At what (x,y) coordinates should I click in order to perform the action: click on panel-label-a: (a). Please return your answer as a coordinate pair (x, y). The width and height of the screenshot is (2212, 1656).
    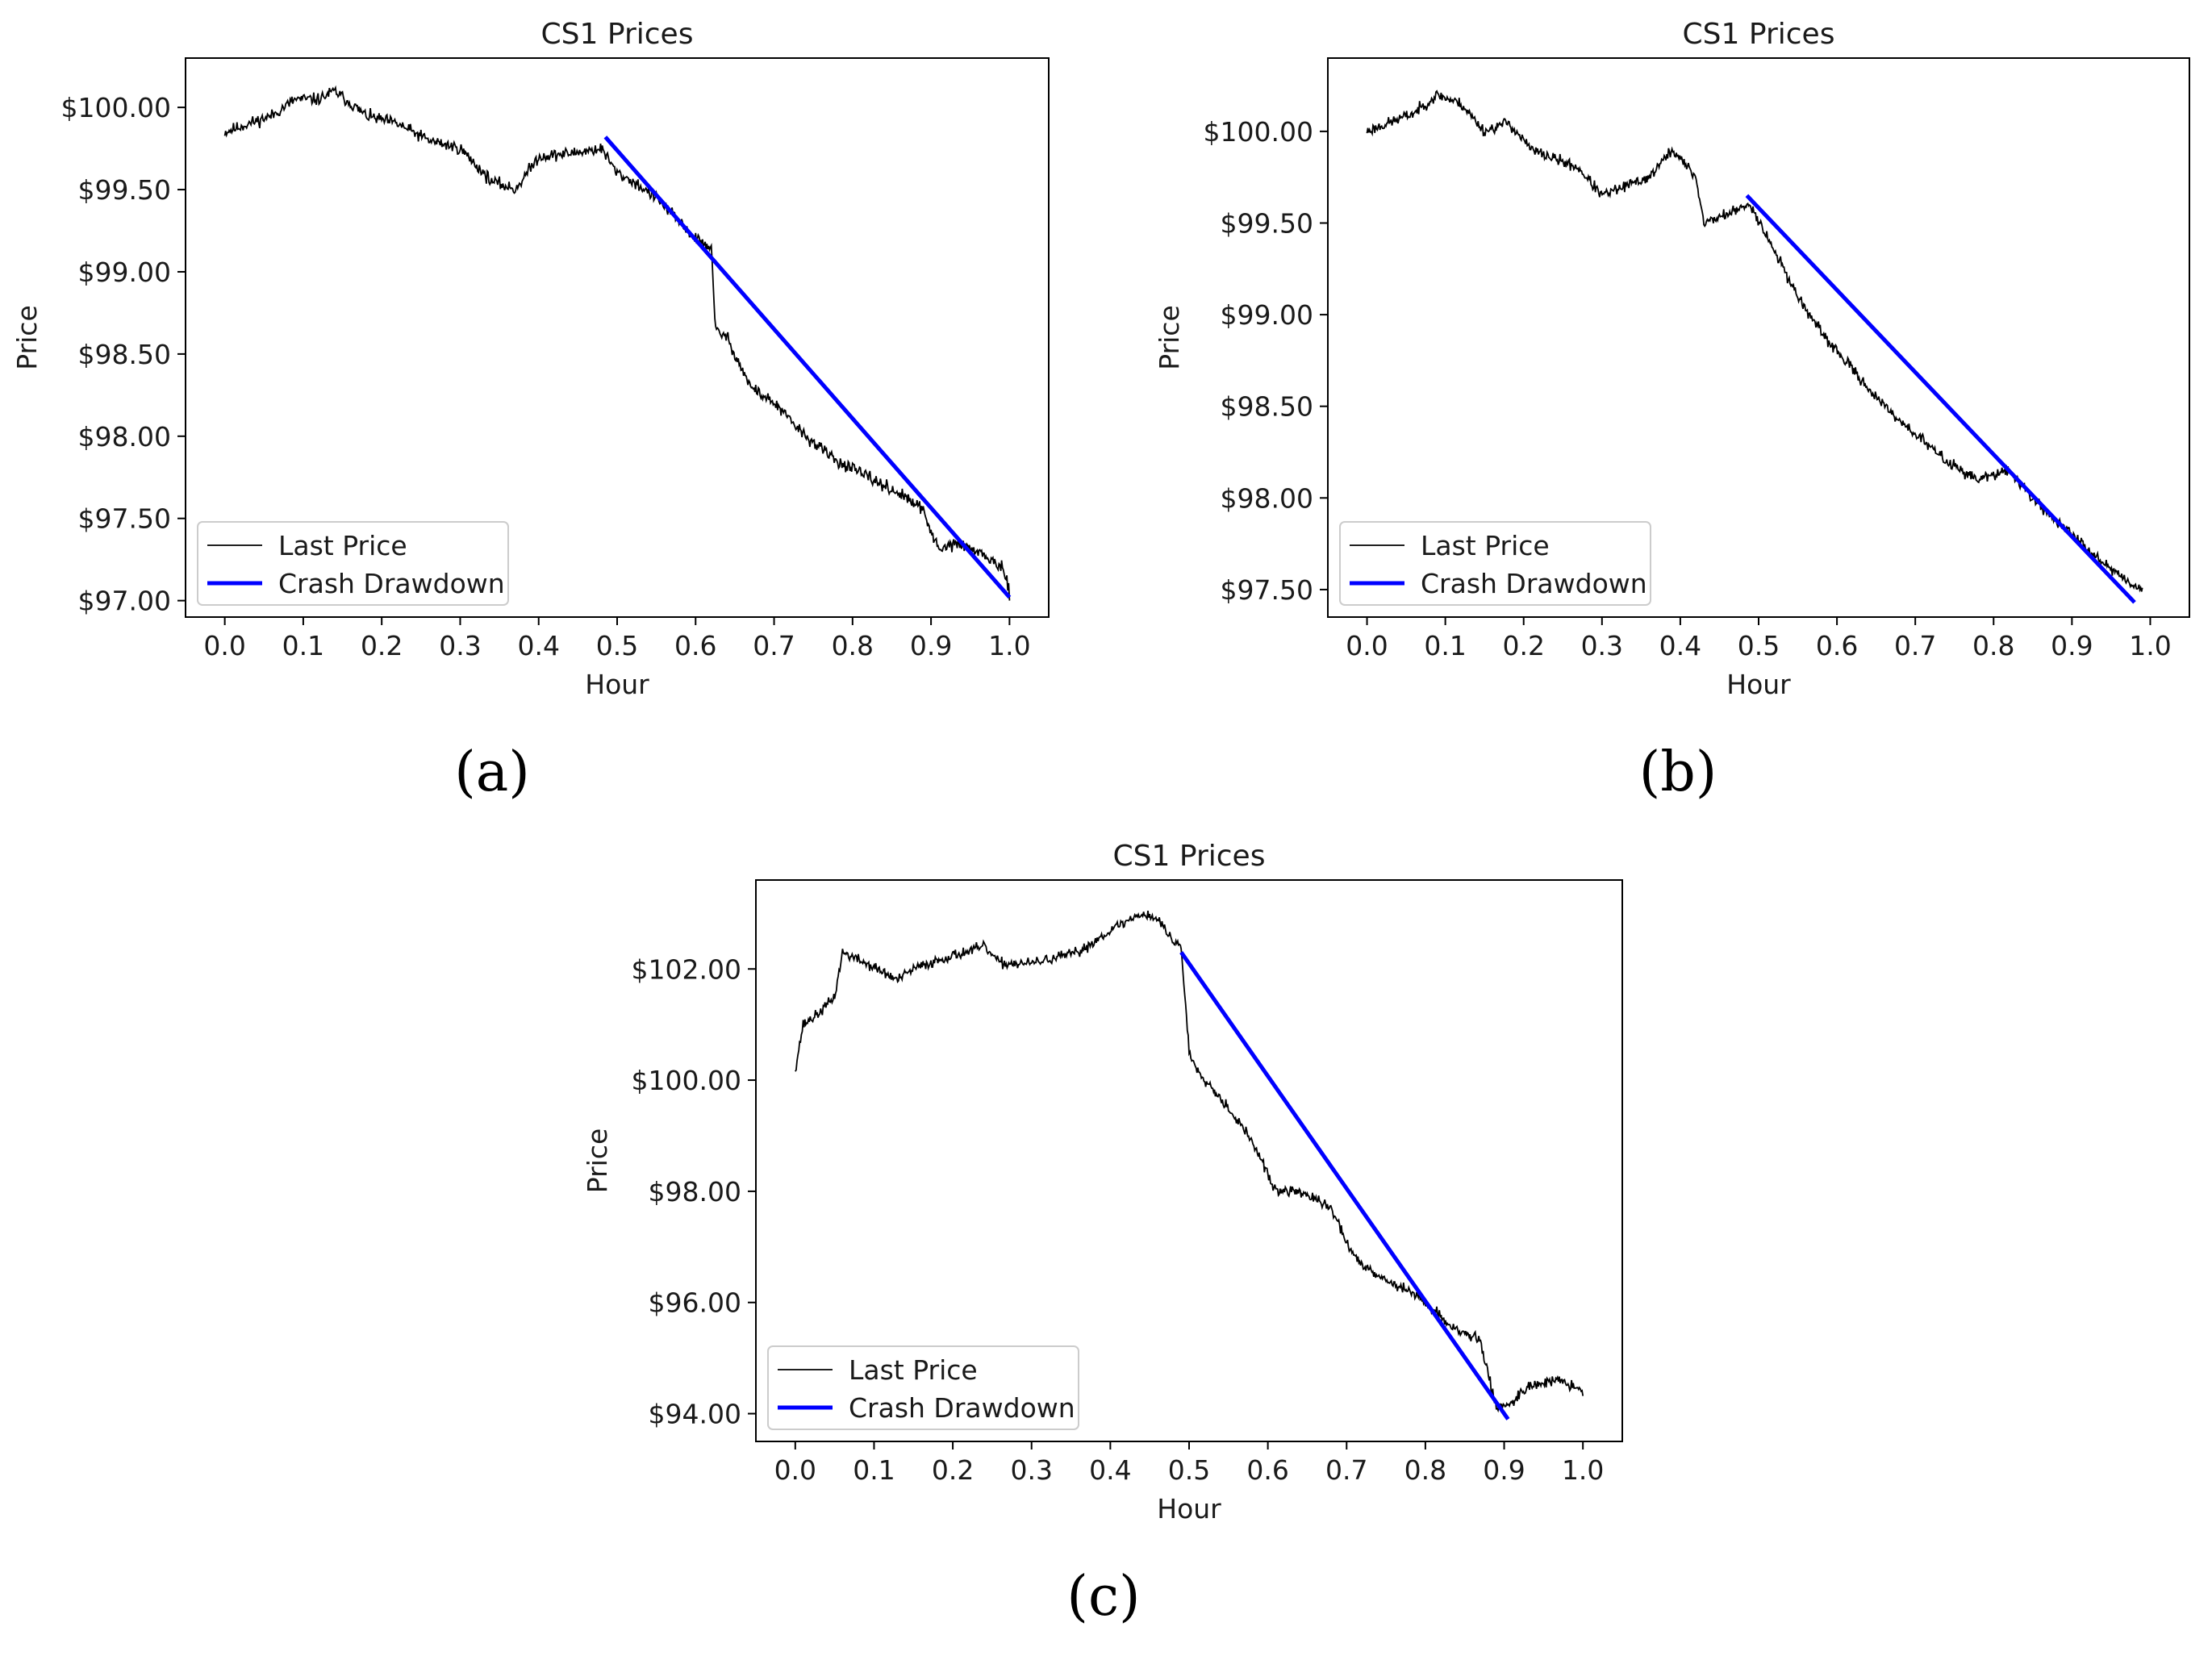
    Looking at the image, I should click on (492, 772).